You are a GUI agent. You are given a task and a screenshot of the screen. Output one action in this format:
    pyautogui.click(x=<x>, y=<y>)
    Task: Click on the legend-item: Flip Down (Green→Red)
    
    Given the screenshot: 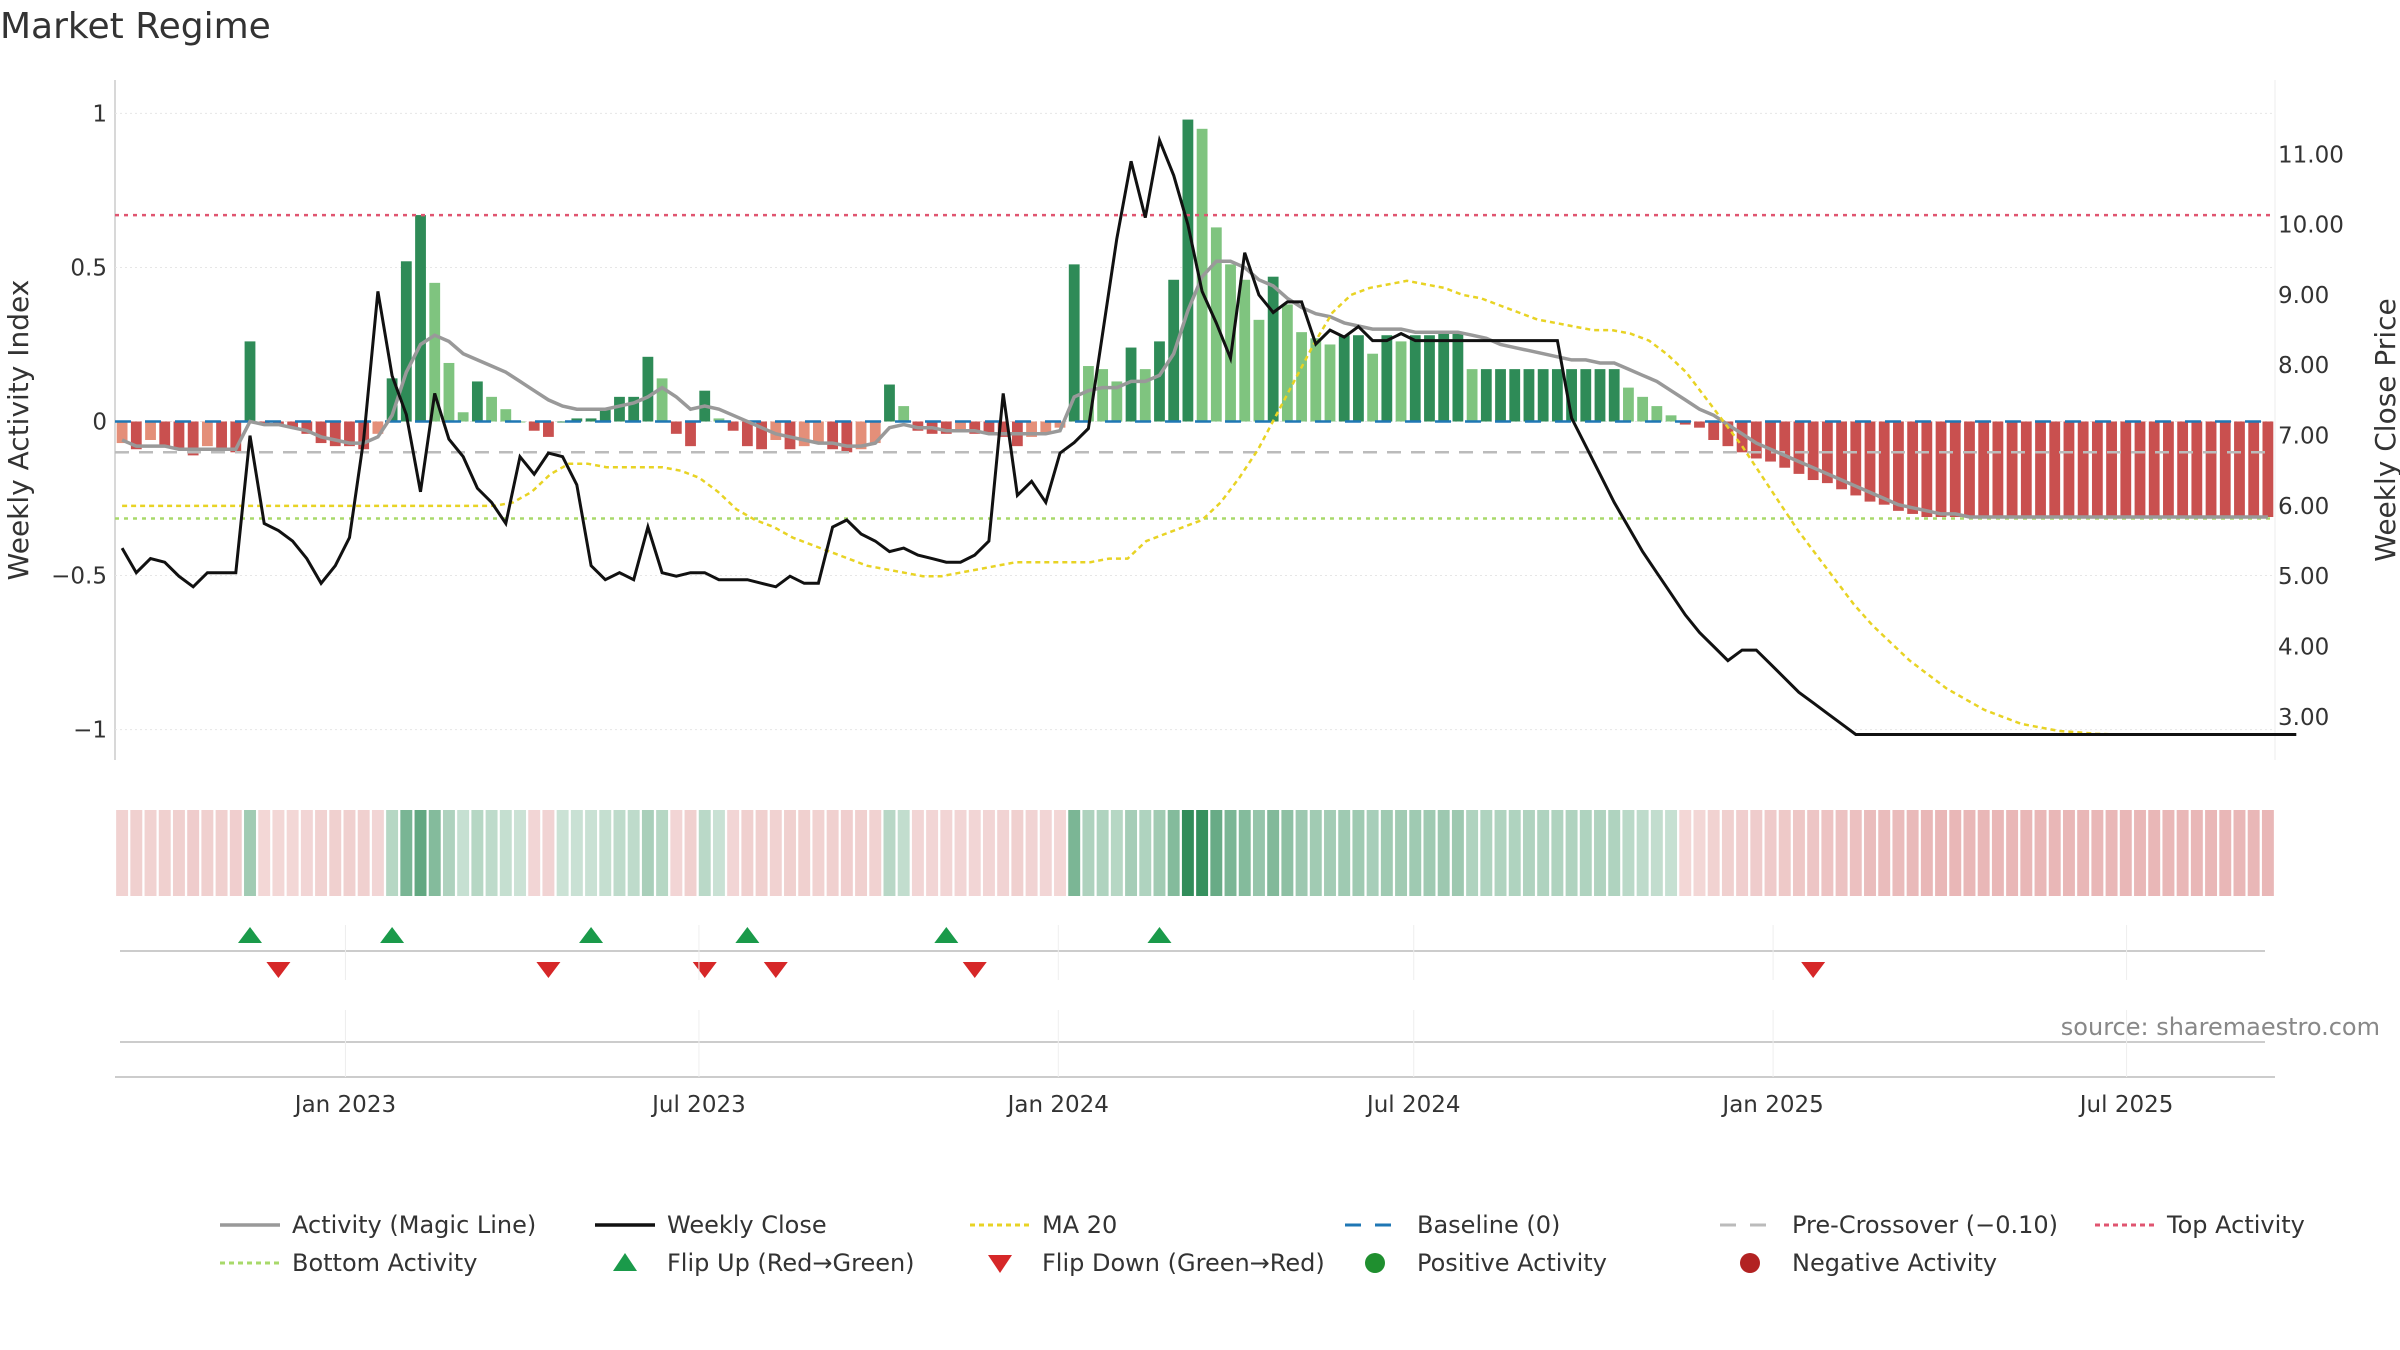 What is the action you would take?
    pyautogui.click(x=1156, y=1263)
    